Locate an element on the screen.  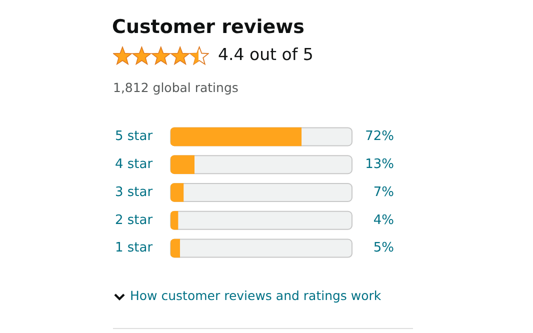
text: How customer reviews and ratings work is located at coordinates (256, 295).